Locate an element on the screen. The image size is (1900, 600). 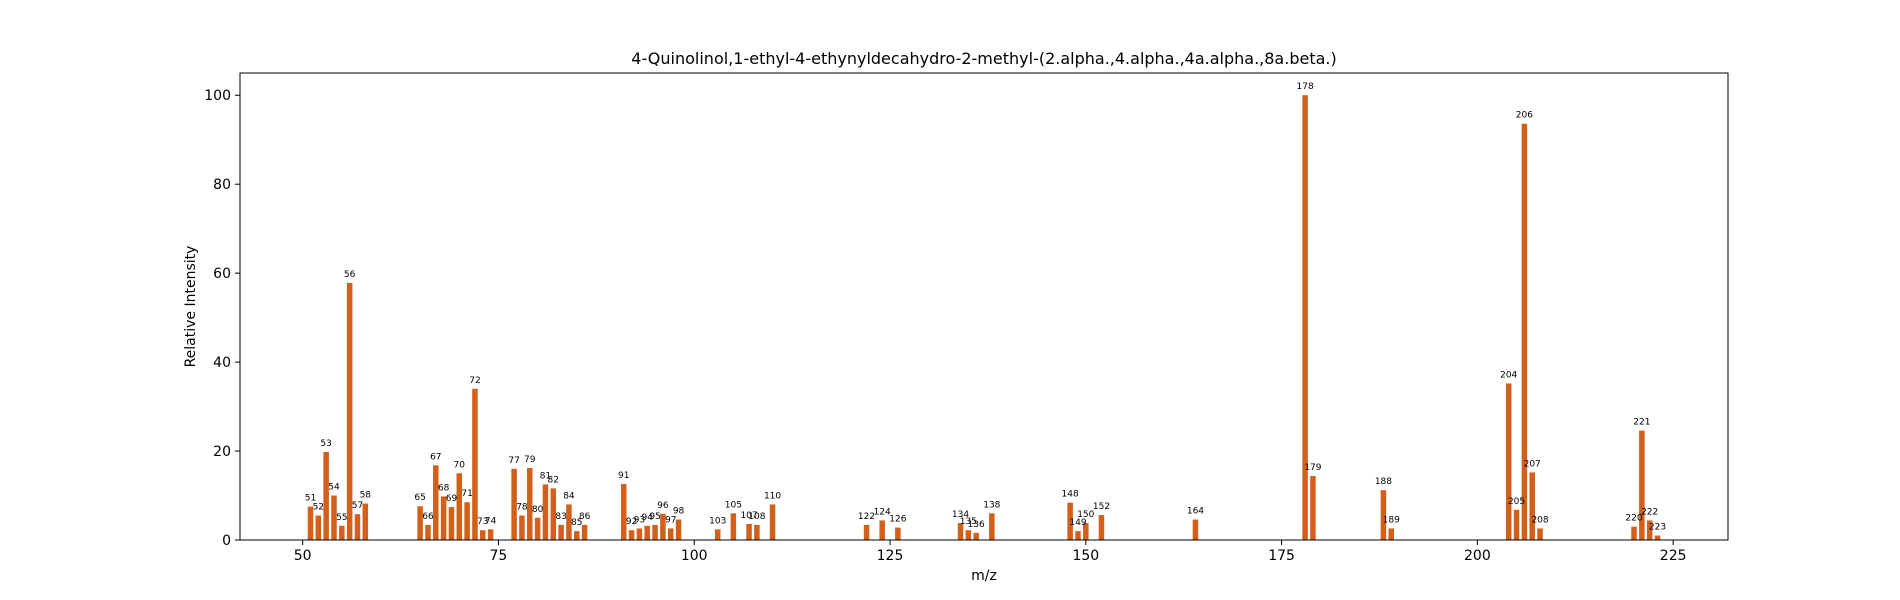
peak-label-207: 207 is located at coordinates (1532, 464).